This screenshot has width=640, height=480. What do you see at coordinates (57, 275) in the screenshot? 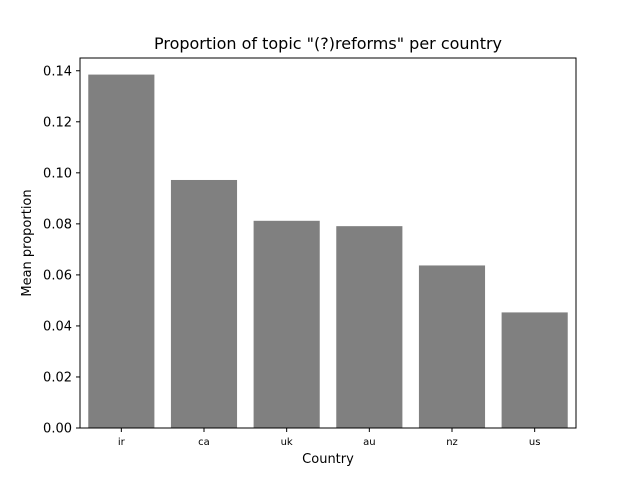
I see `y-tick-label: 0.06` at bounding box center [57, 275].